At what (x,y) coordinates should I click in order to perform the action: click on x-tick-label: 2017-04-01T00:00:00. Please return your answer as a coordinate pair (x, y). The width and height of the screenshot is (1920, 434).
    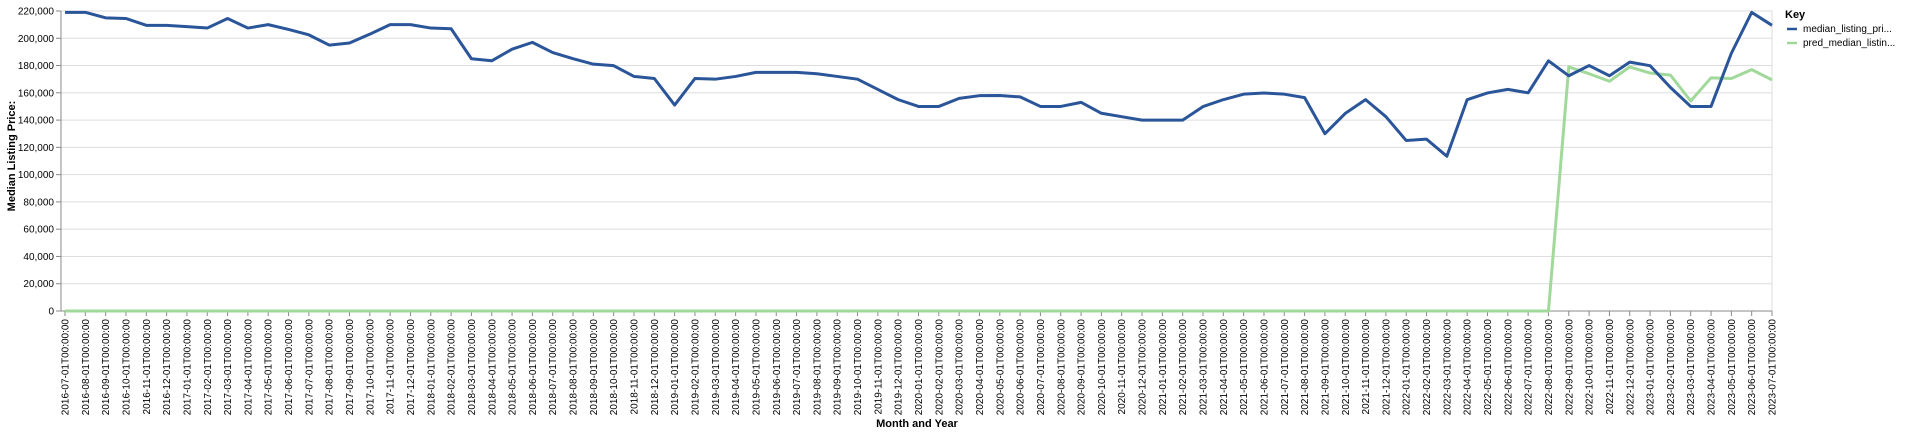
    Looking at the image, I should click on (248, 367).